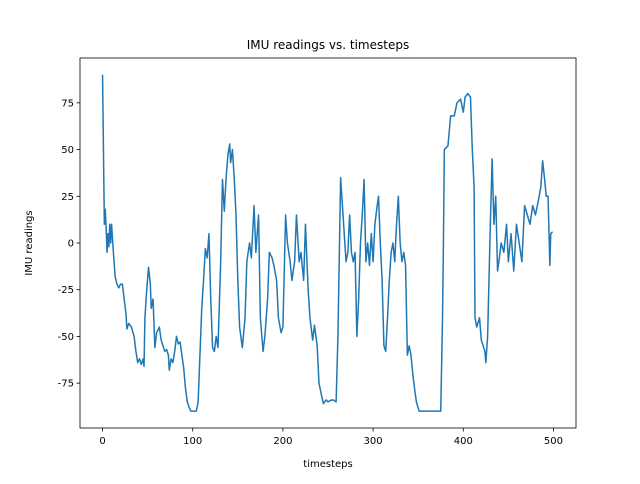  I want to click on y-tick-label: 25, so click(67, 197).